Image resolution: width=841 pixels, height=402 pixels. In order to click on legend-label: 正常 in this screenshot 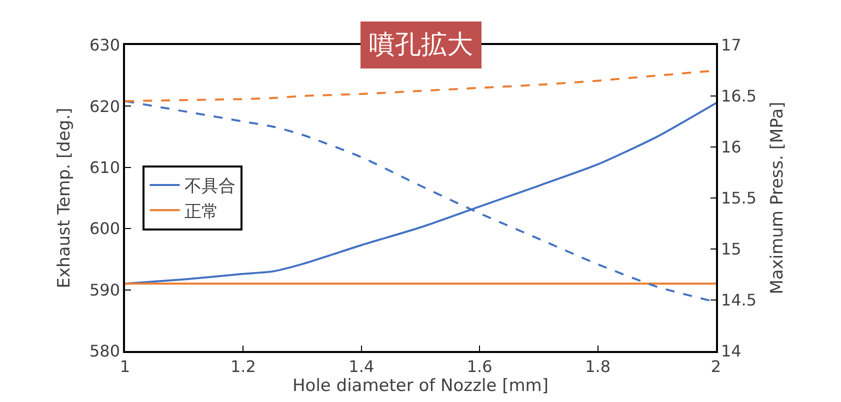, I will do `click(201, 212)`.